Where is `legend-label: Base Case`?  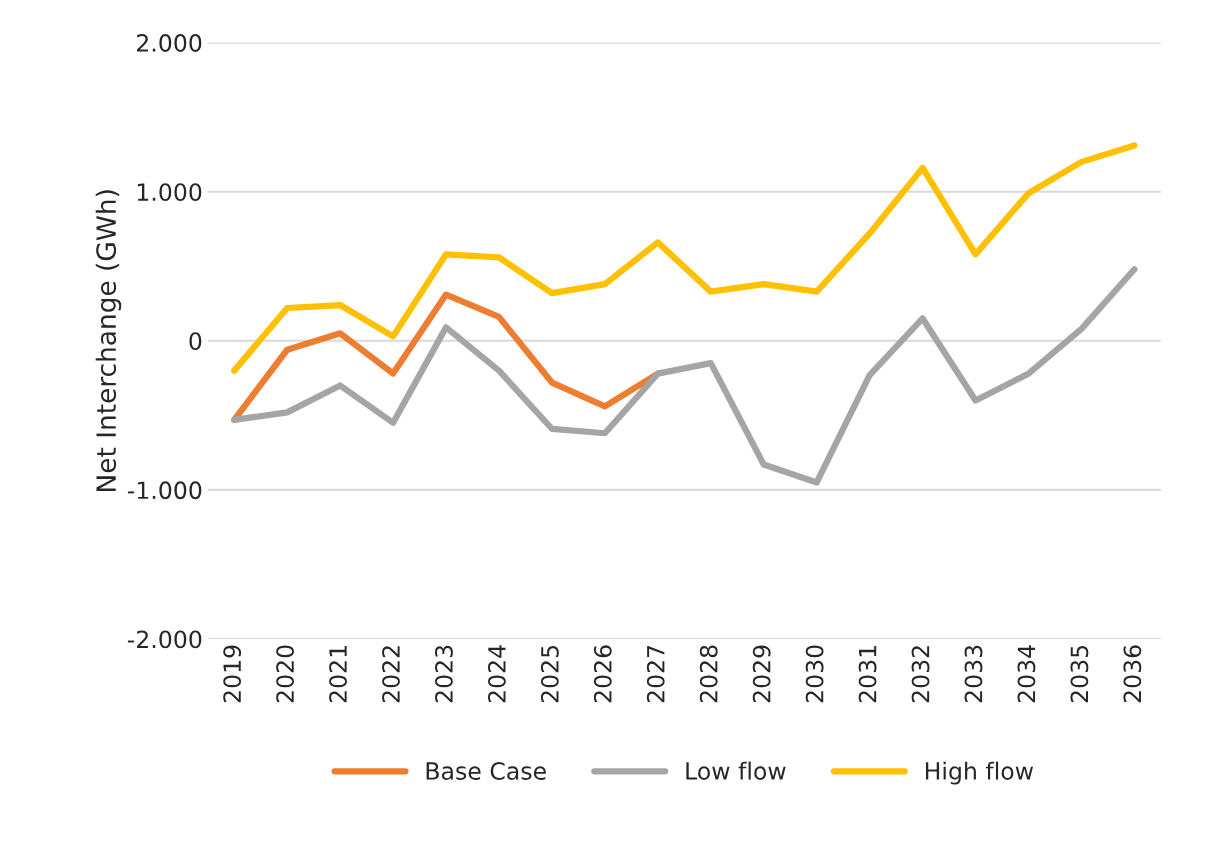
legend-label: Base Case is located at coordinates (486, 771).